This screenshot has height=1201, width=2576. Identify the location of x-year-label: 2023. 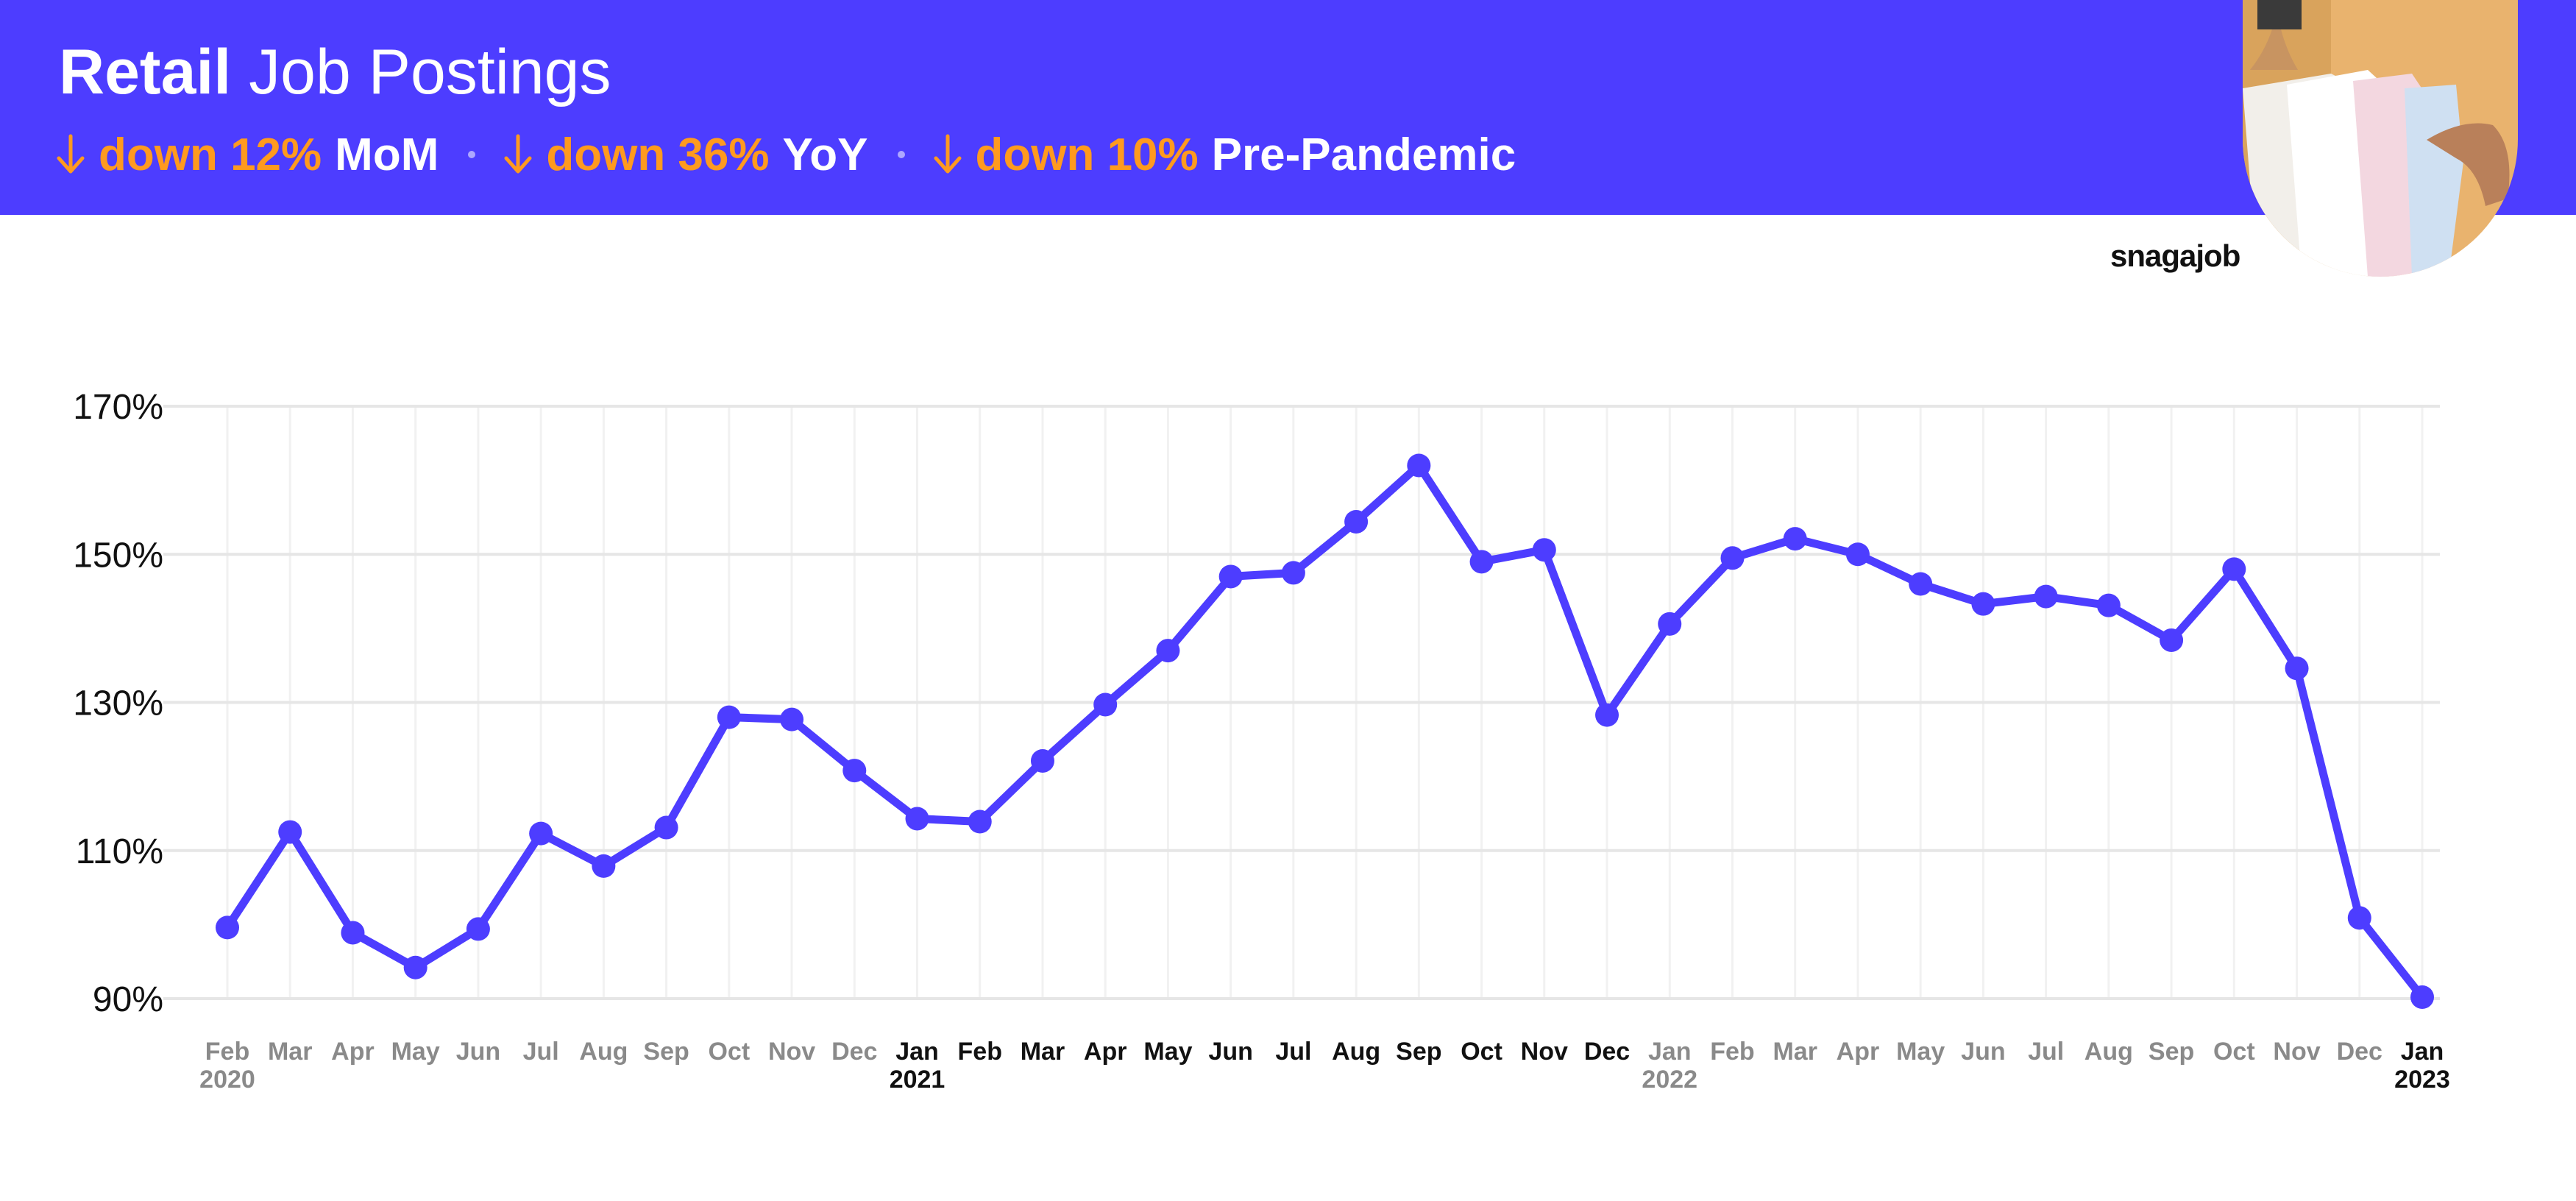
(2422, 1080).